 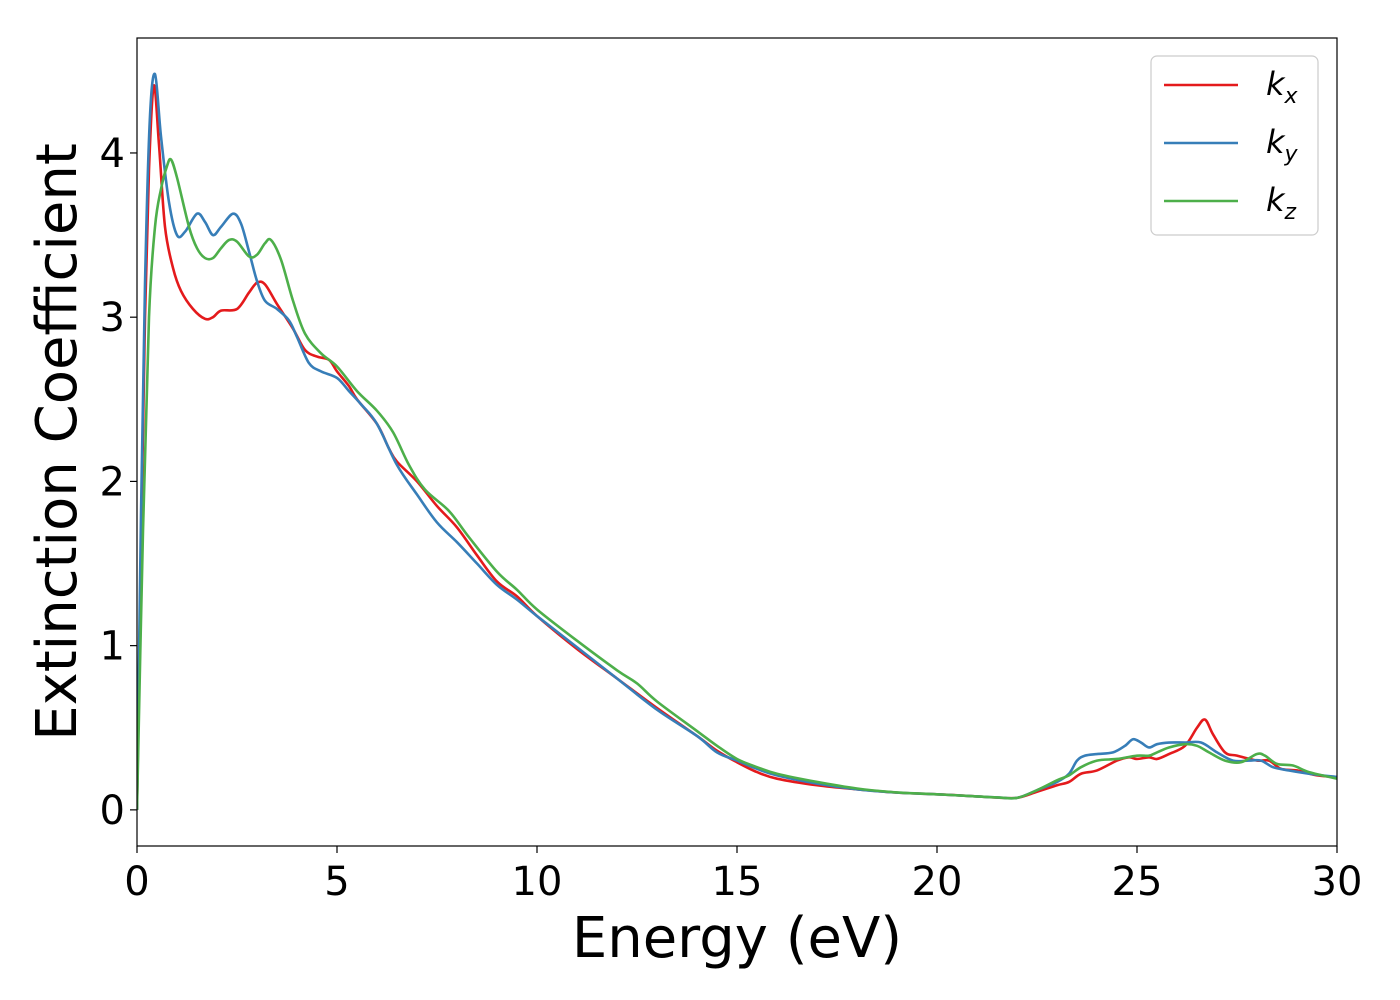 What do you see at coordinates (57, 442) in the screenshot?
I see `y-axis-title: Extinction Coefficient` at bounding box center [57, 442].